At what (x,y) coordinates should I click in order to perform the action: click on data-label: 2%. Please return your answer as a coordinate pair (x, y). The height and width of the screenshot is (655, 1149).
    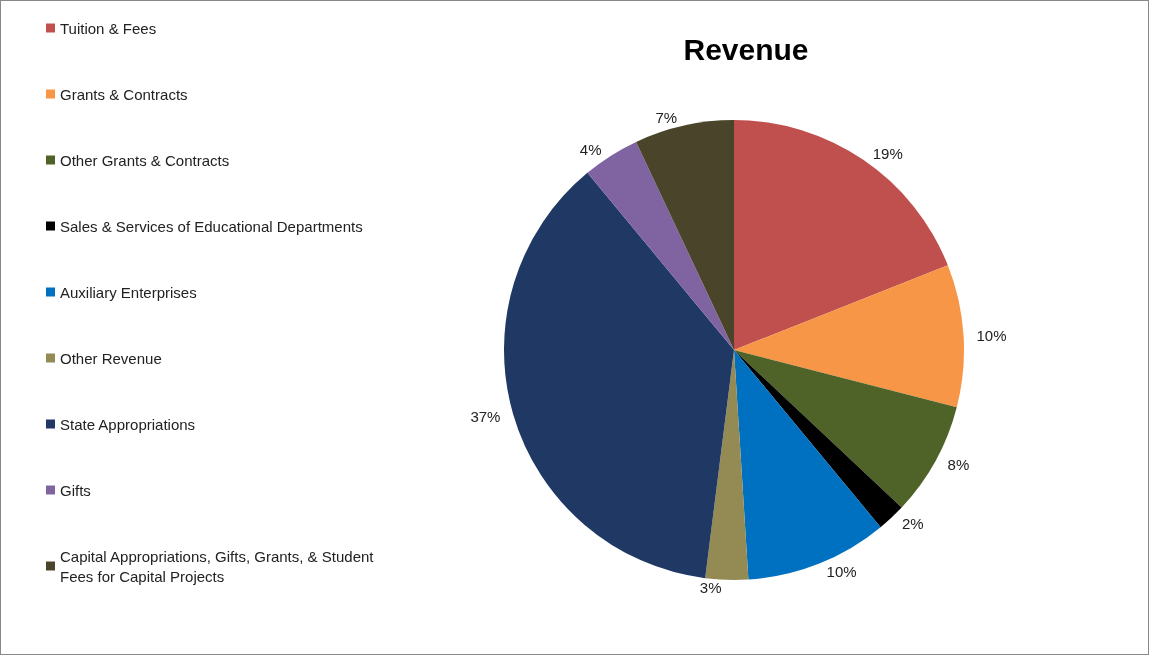
    Looking at the image, I should click on (912, 523).